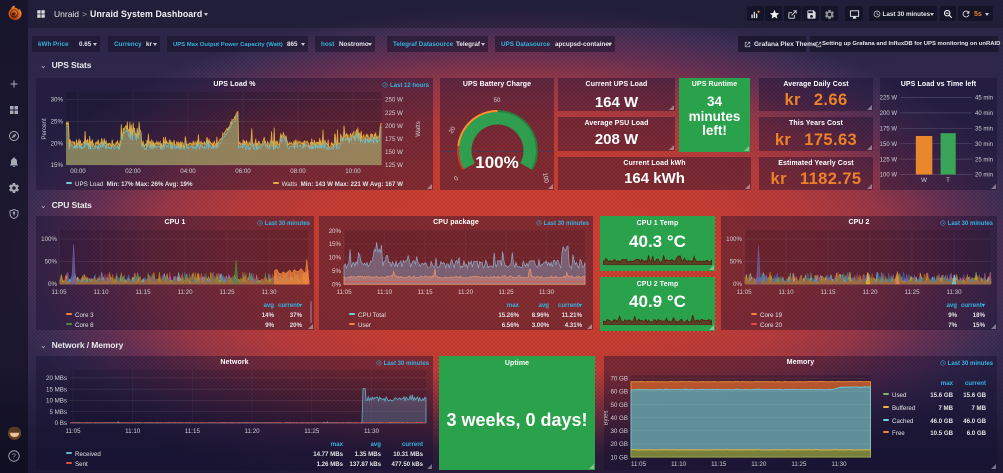  What do you see at coordinates (188, 171) in the screenshot?
I see `svg-text: 04:00` at bounding box center [188, 171].